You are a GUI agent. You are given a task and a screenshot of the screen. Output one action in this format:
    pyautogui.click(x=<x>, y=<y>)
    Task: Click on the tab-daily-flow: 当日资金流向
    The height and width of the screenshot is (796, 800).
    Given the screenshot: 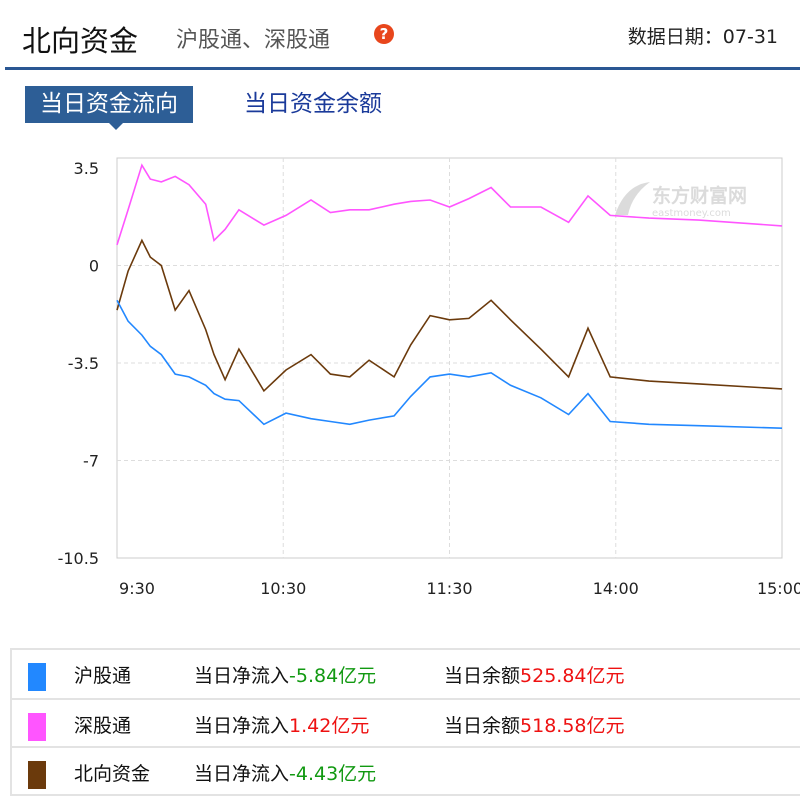 What is the action you would take?
    pyautogui.click(x=109, y=108)
    